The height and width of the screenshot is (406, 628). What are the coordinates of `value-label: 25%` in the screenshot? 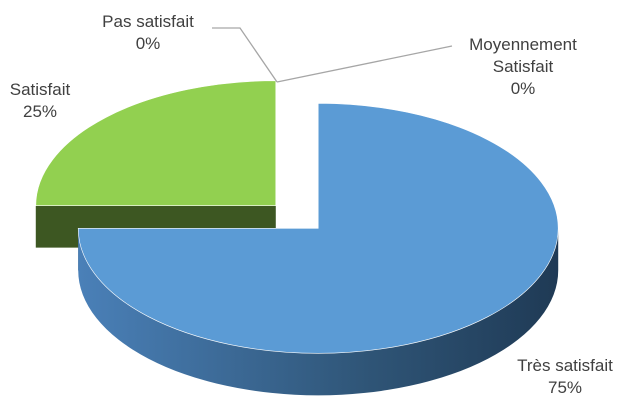 It's located at (40, 111).